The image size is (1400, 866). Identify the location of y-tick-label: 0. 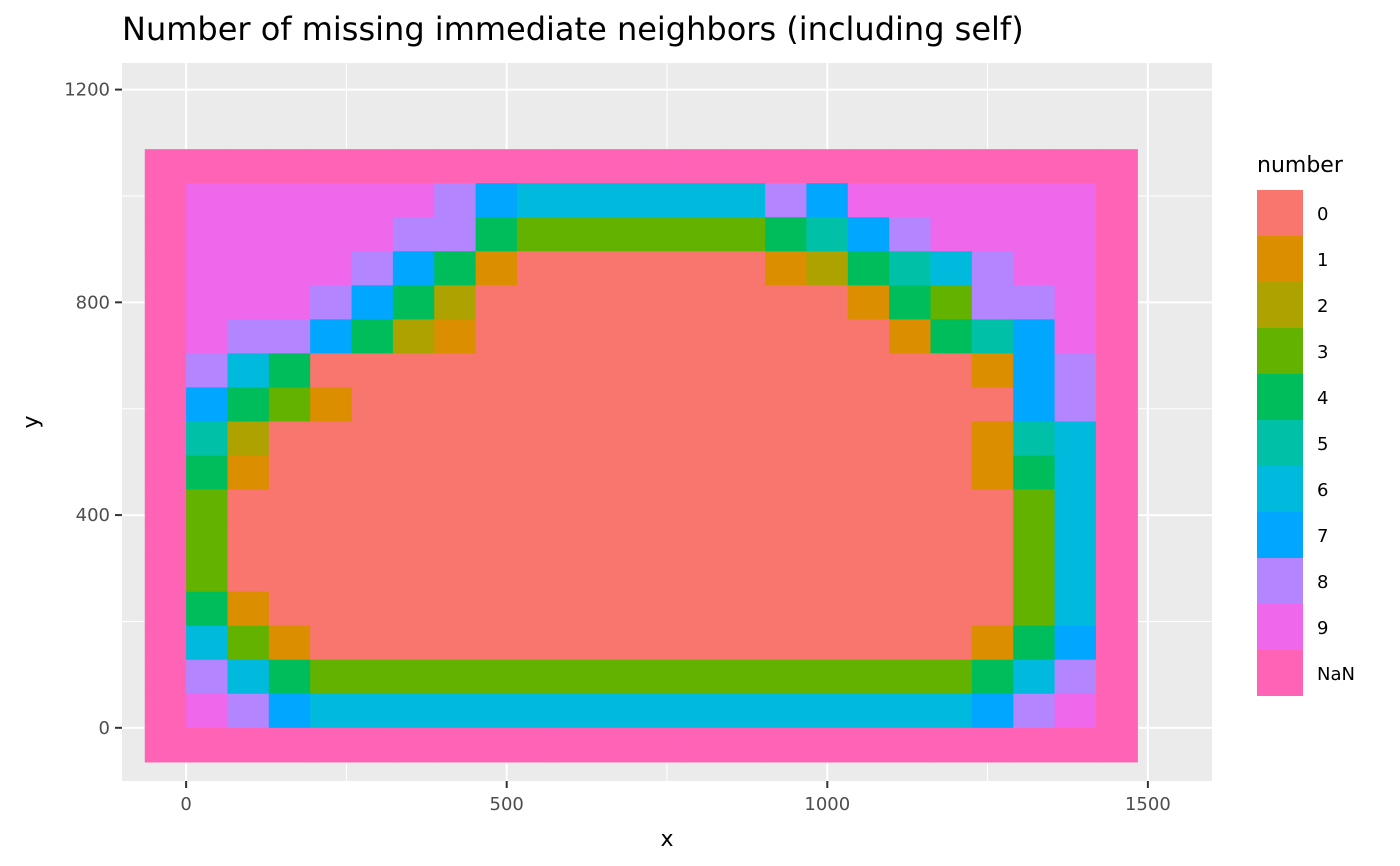
(104, 728).